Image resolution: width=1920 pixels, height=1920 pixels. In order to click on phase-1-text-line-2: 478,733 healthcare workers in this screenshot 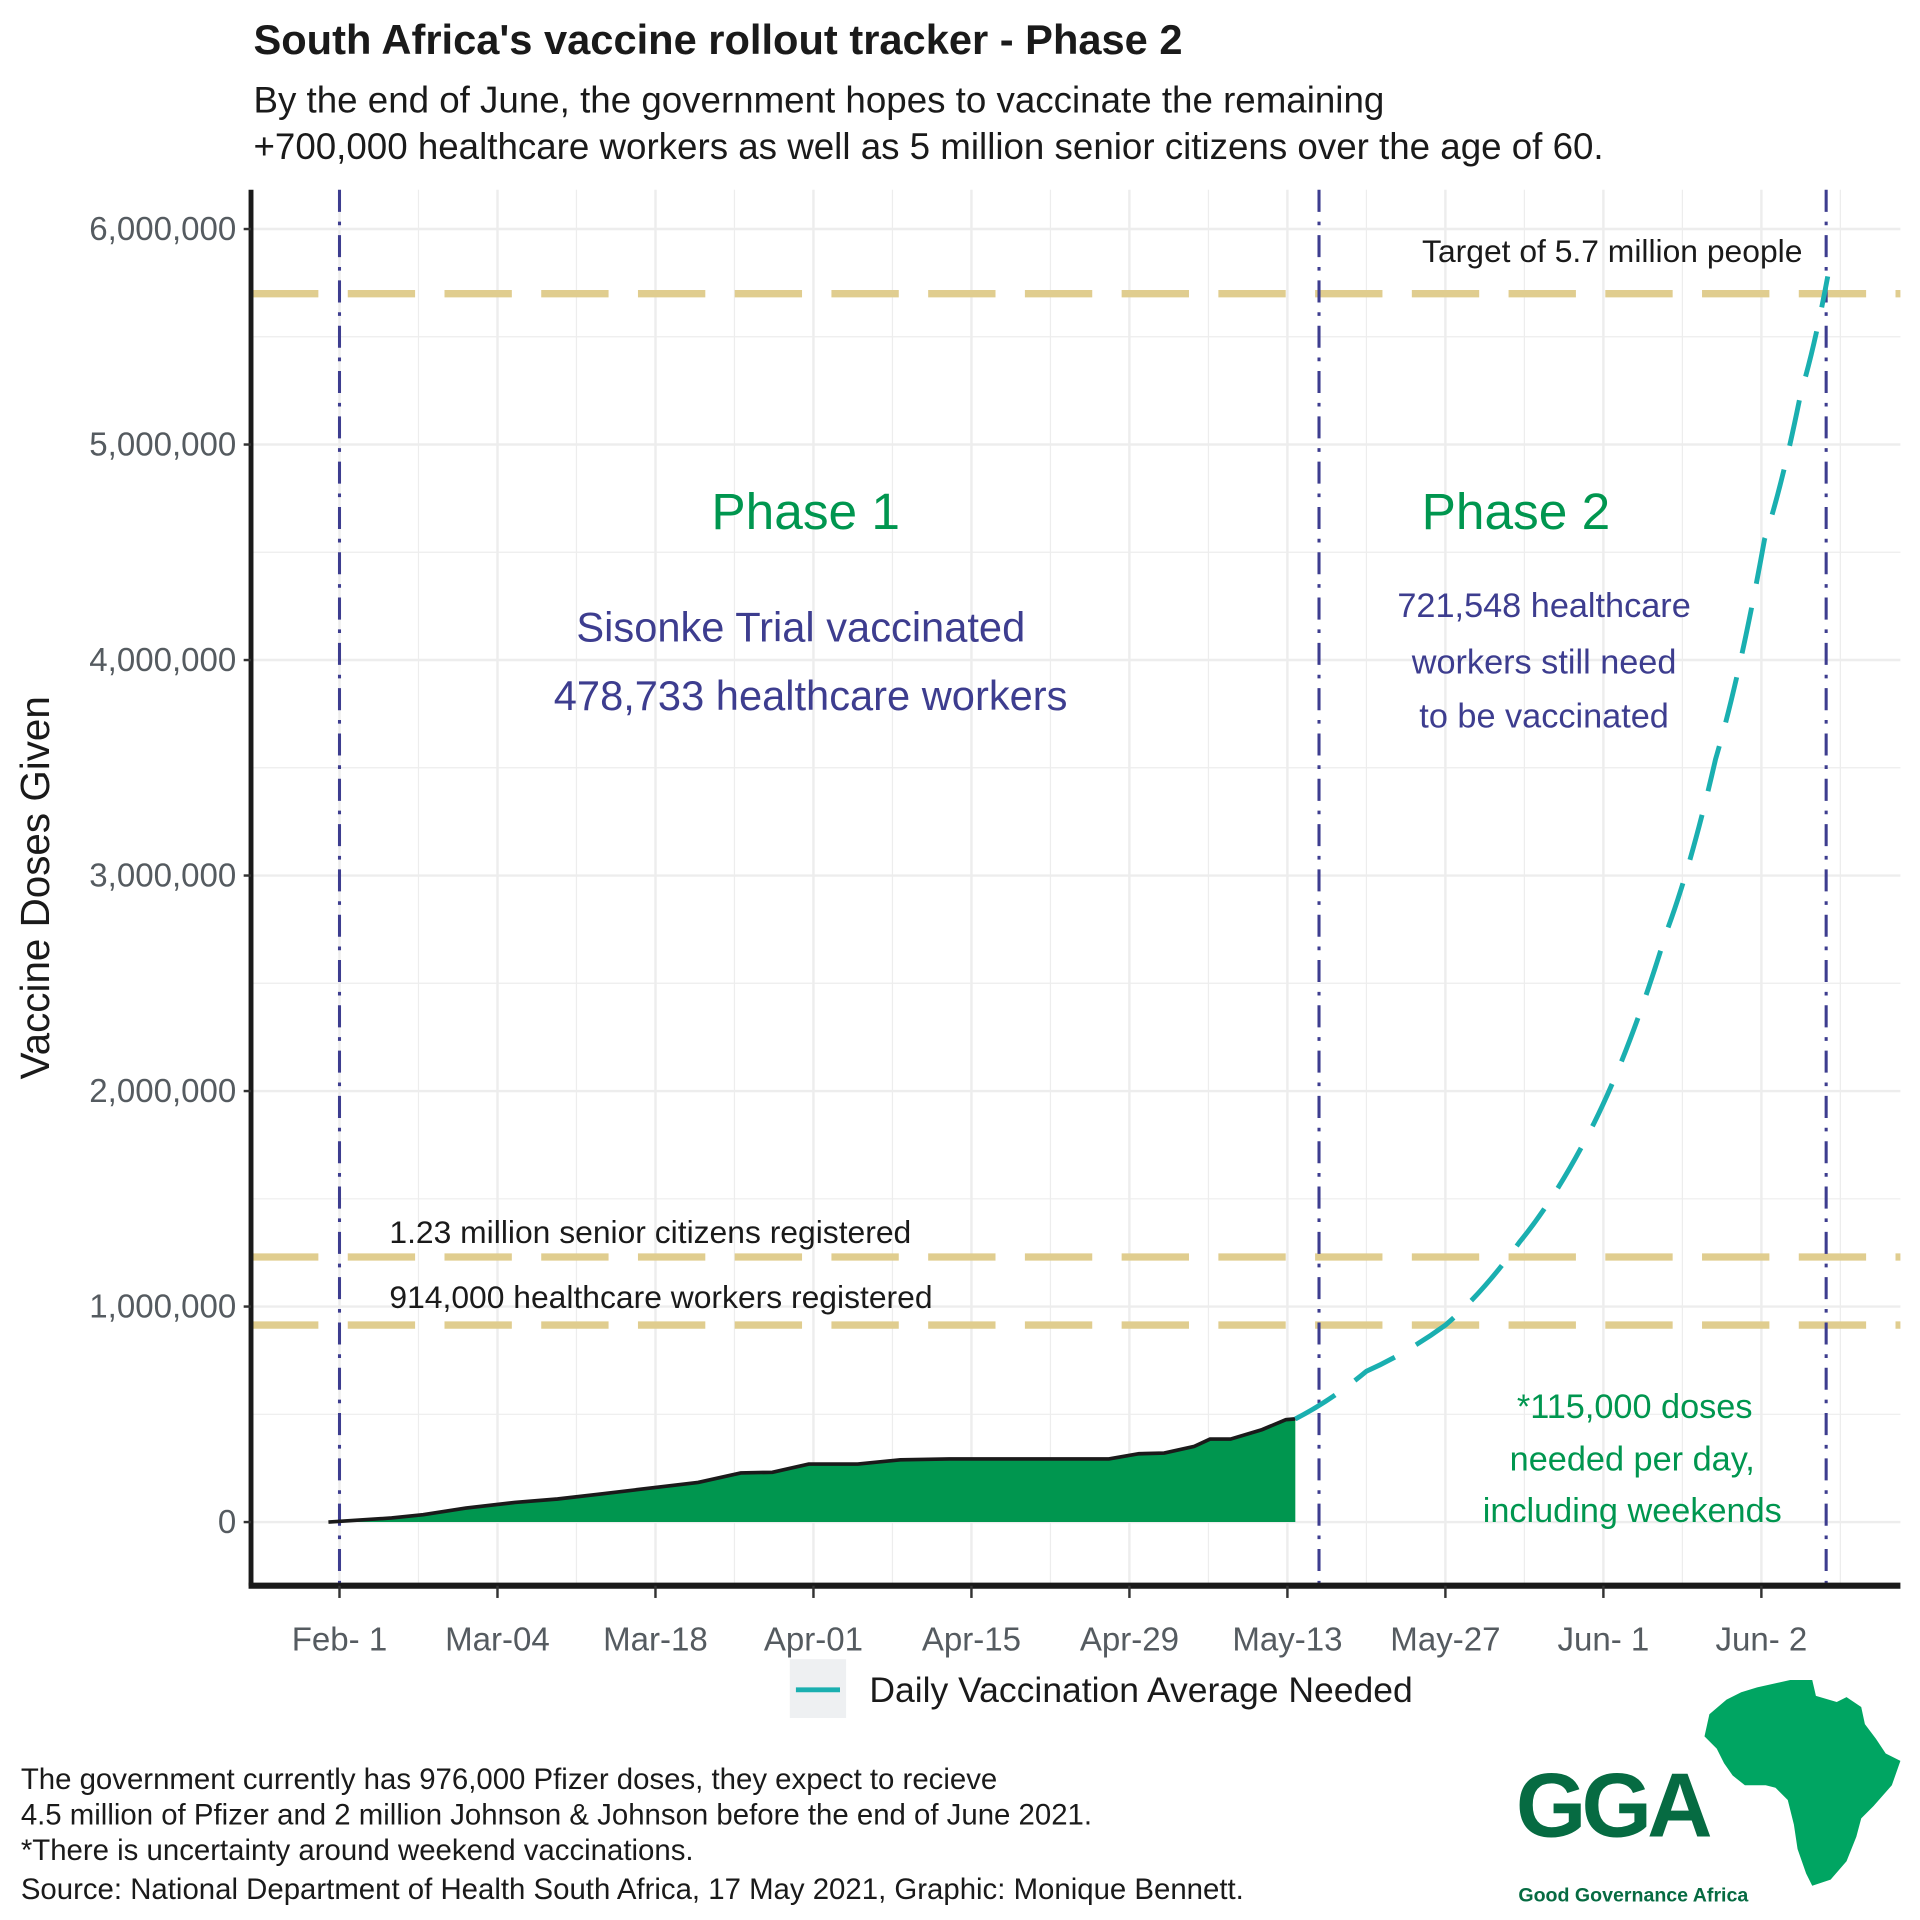, I will do `click(811, 695)`.